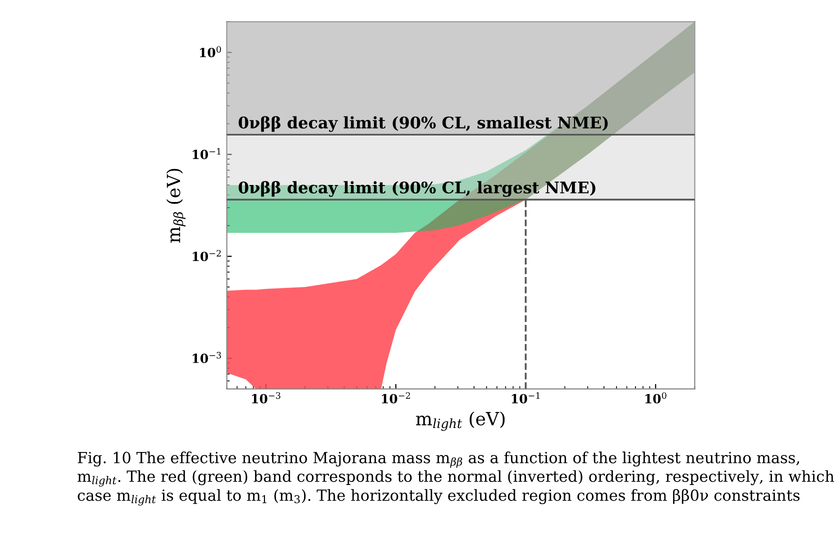  Describe the element at coordinates (206, 358) in the screenshot. I see `y-tick-label: 10$^{−3}$` at that location.